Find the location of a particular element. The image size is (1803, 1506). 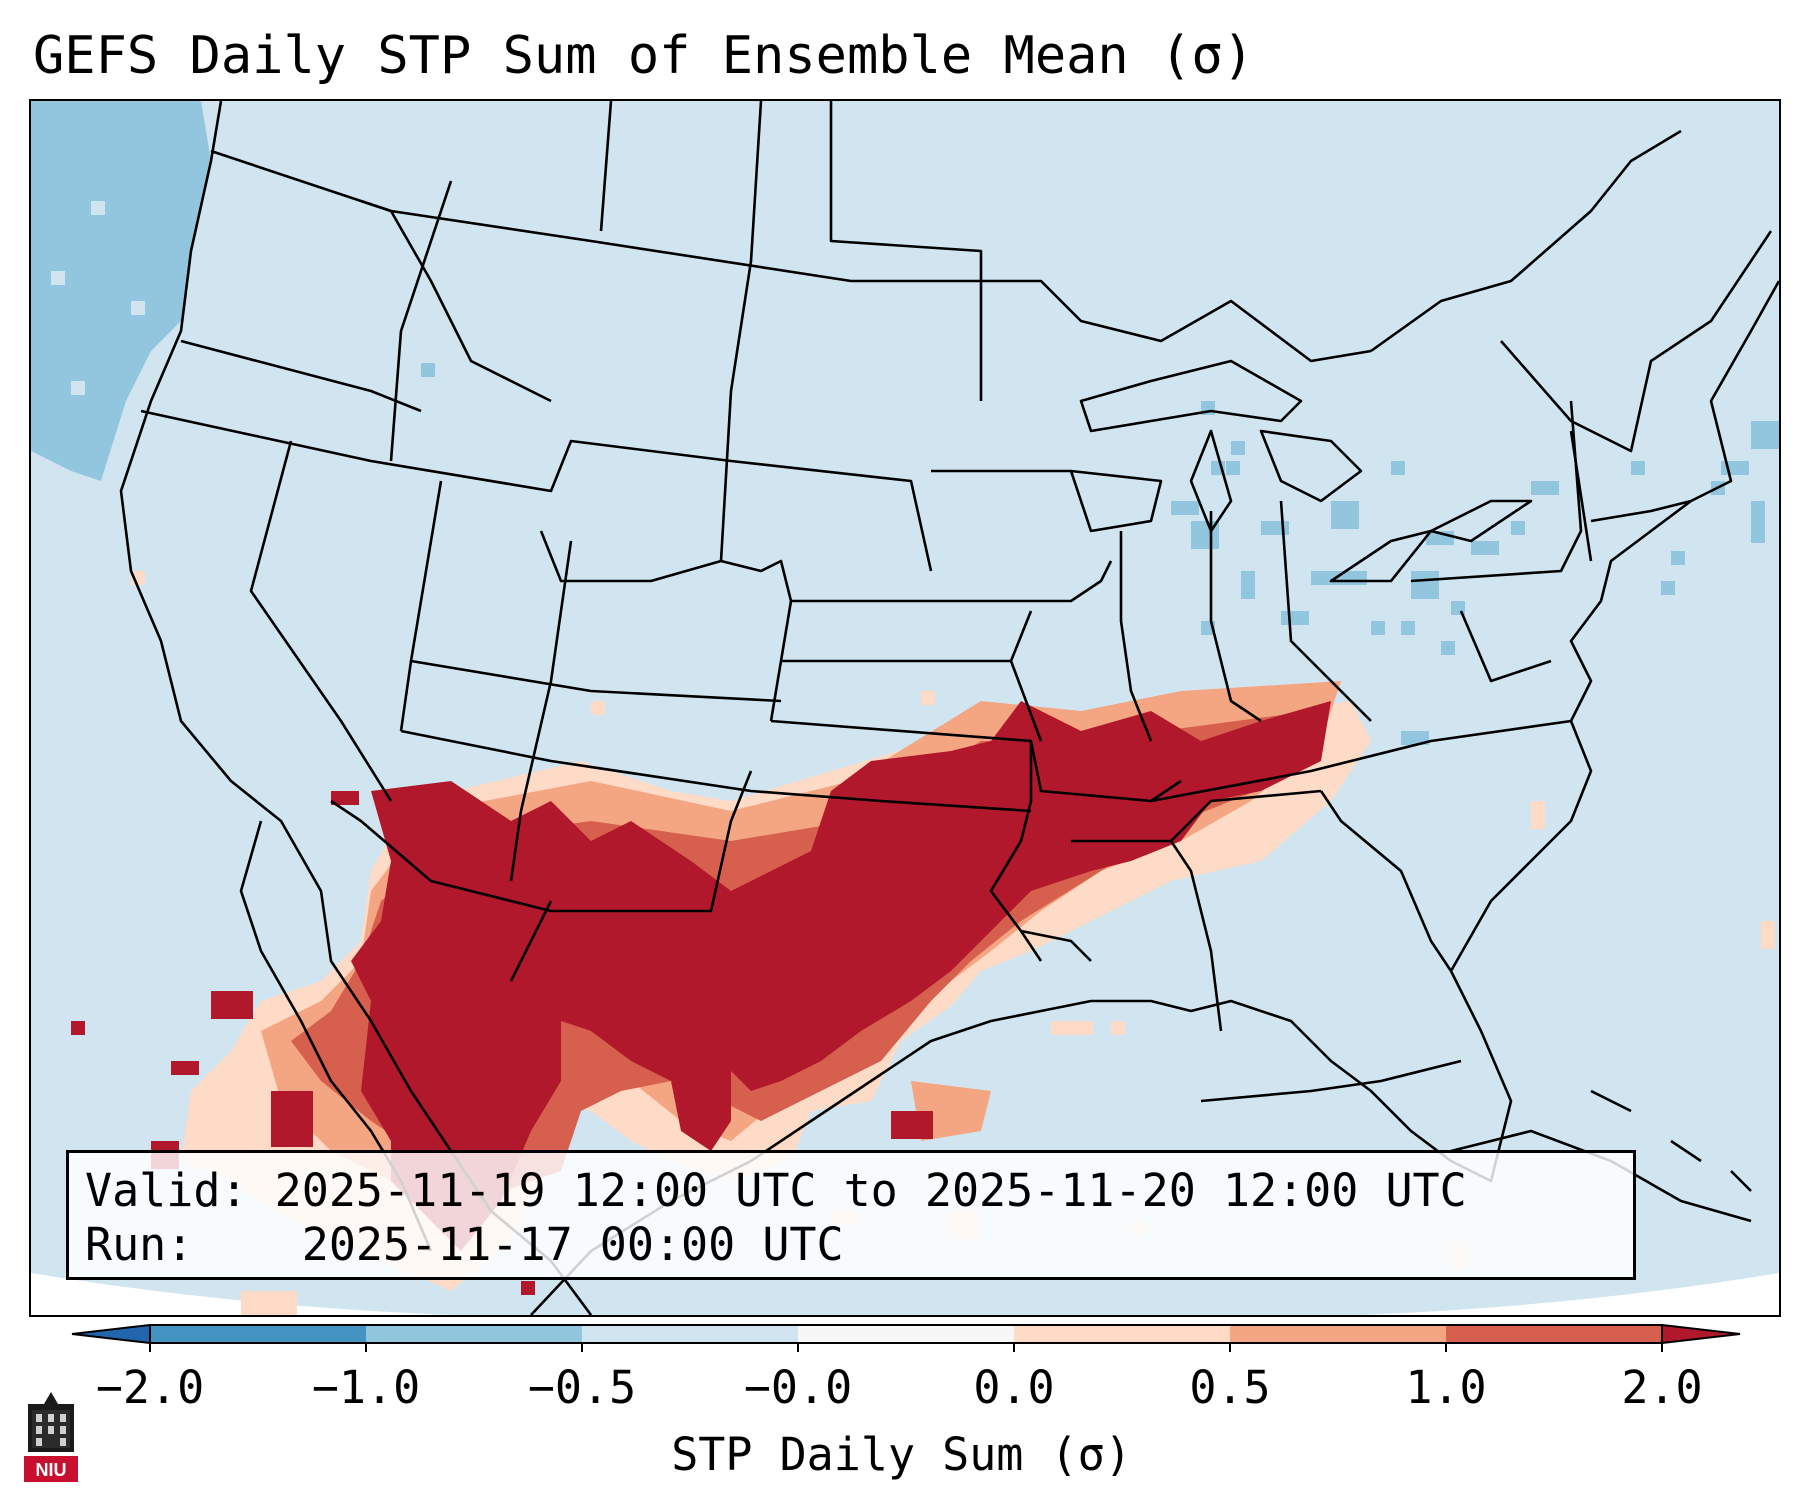

projection-edge-left is located at coordinates (241, 1294).